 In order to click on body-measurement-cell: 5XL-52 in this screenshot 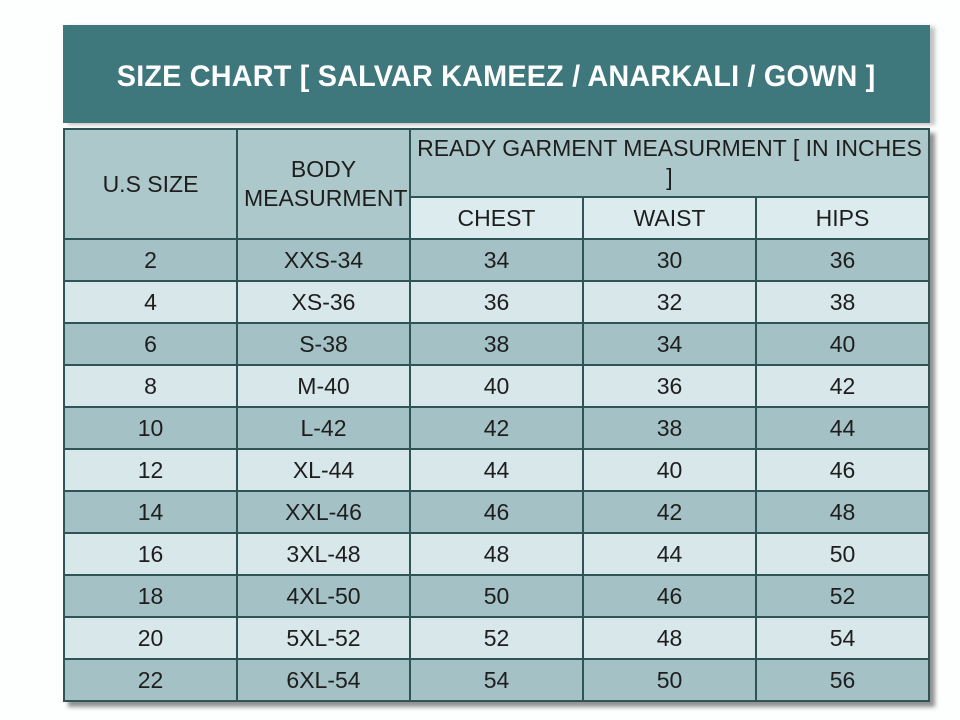, I will do `click(323, 638)`.